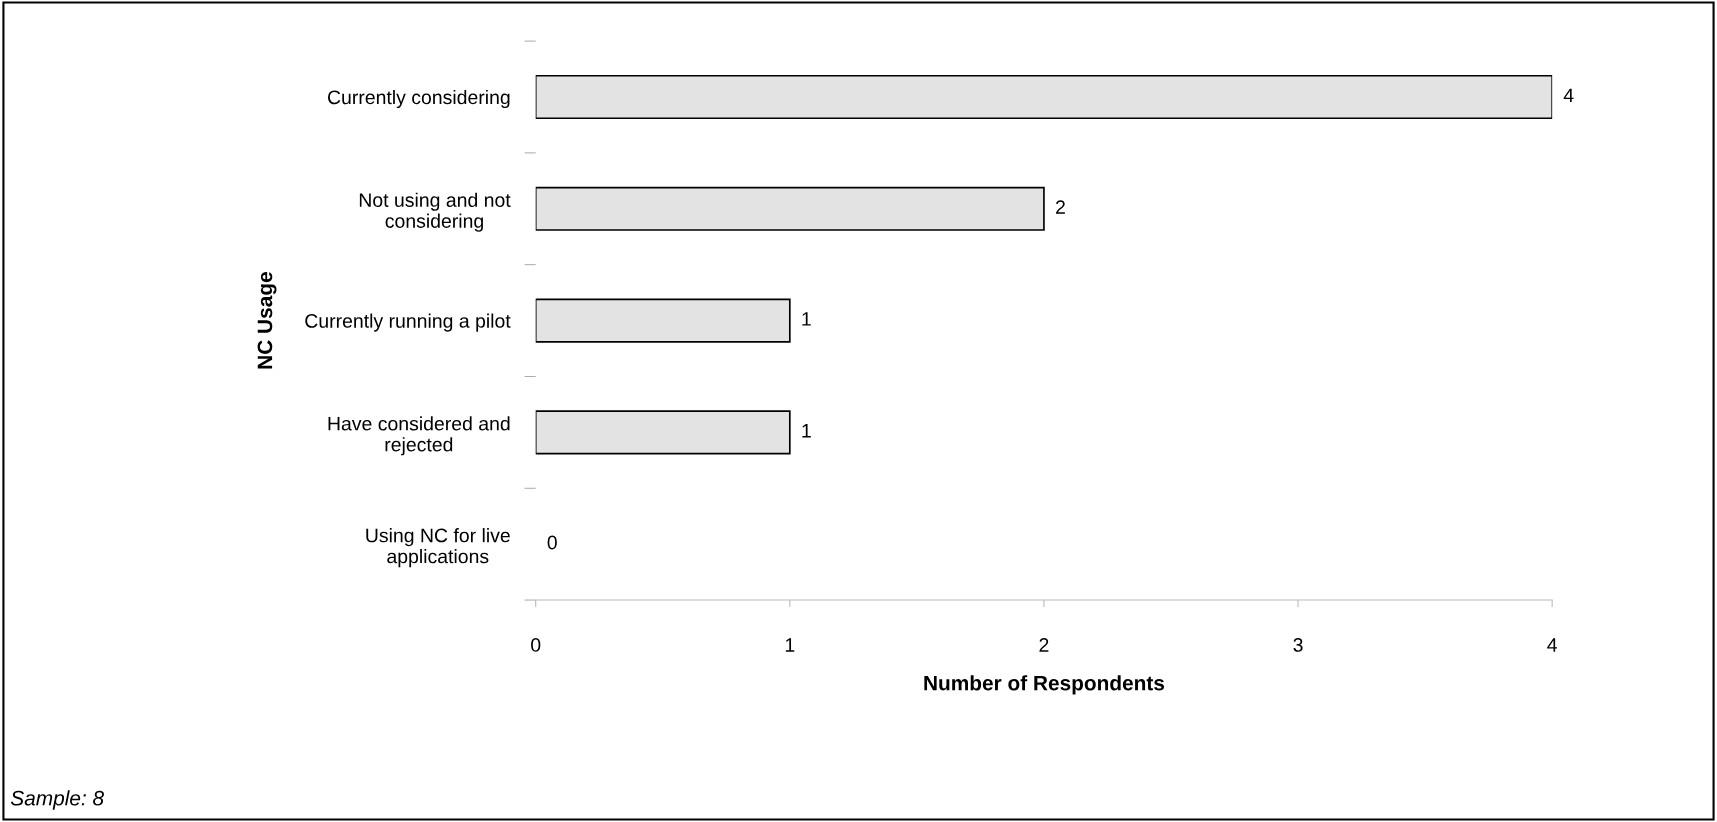  Describe the element at coordinates (438, 548) in the screenshot. I see `y-tick-label: Using NC for live applications` at that location.